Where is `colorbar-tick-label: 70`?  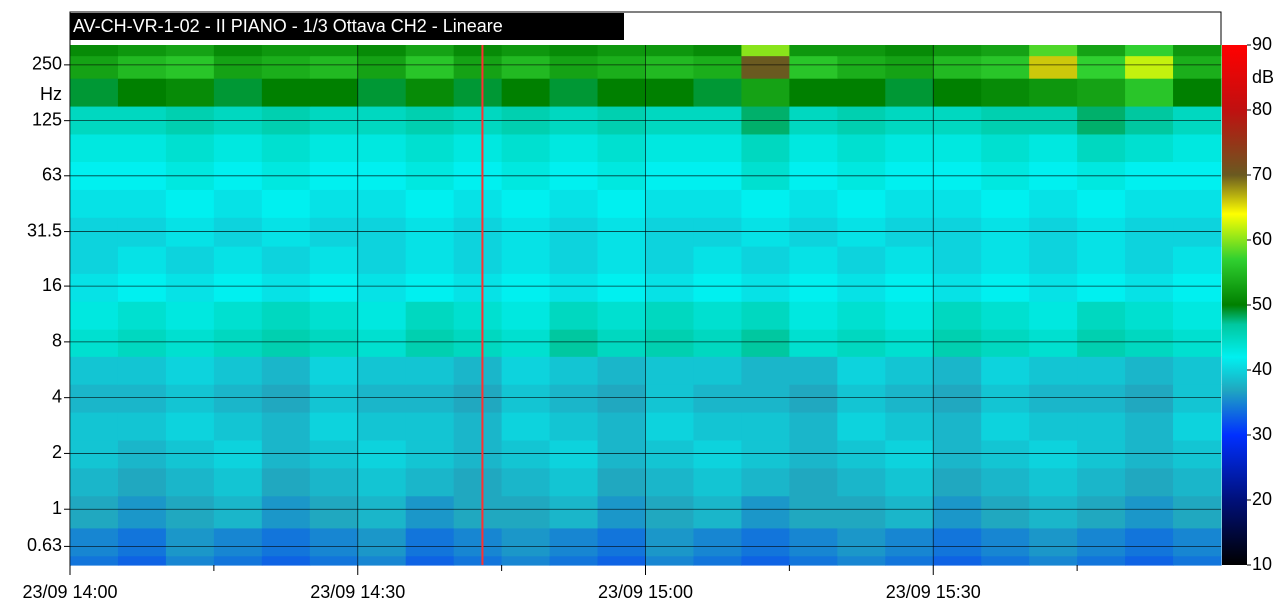 colorbar-tick-label: 70 is located at coordinates (1262, 174).